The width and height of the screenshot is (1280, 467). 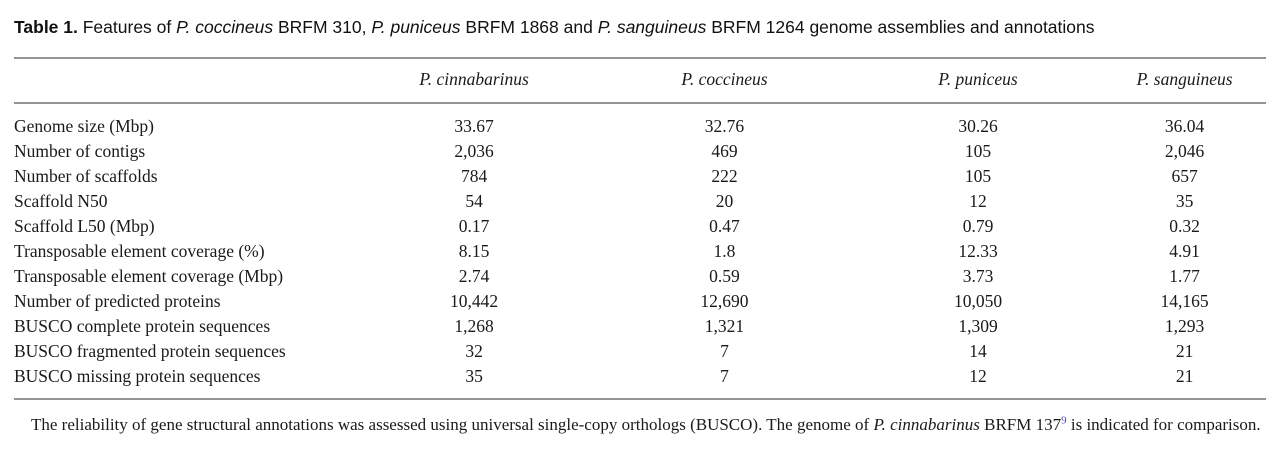 What do you see at coordinates (322, 27) in the screenshot?
I see `table-caption-text: BRFM 310,` at bounding box center [322, 27].